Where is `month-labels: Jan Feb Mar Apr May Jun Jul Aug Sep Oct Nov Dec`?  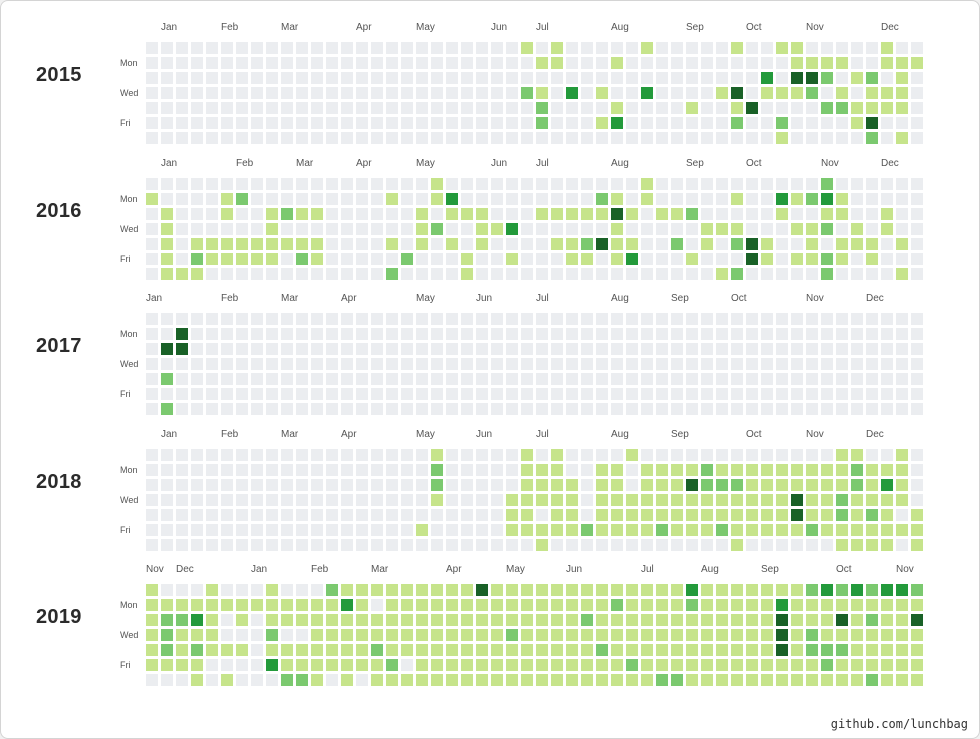 month-labels: Jan Feb Mar Apr May Jun Jul Aug Sep Oct Nov Dec is located at coordinates (489, 300).